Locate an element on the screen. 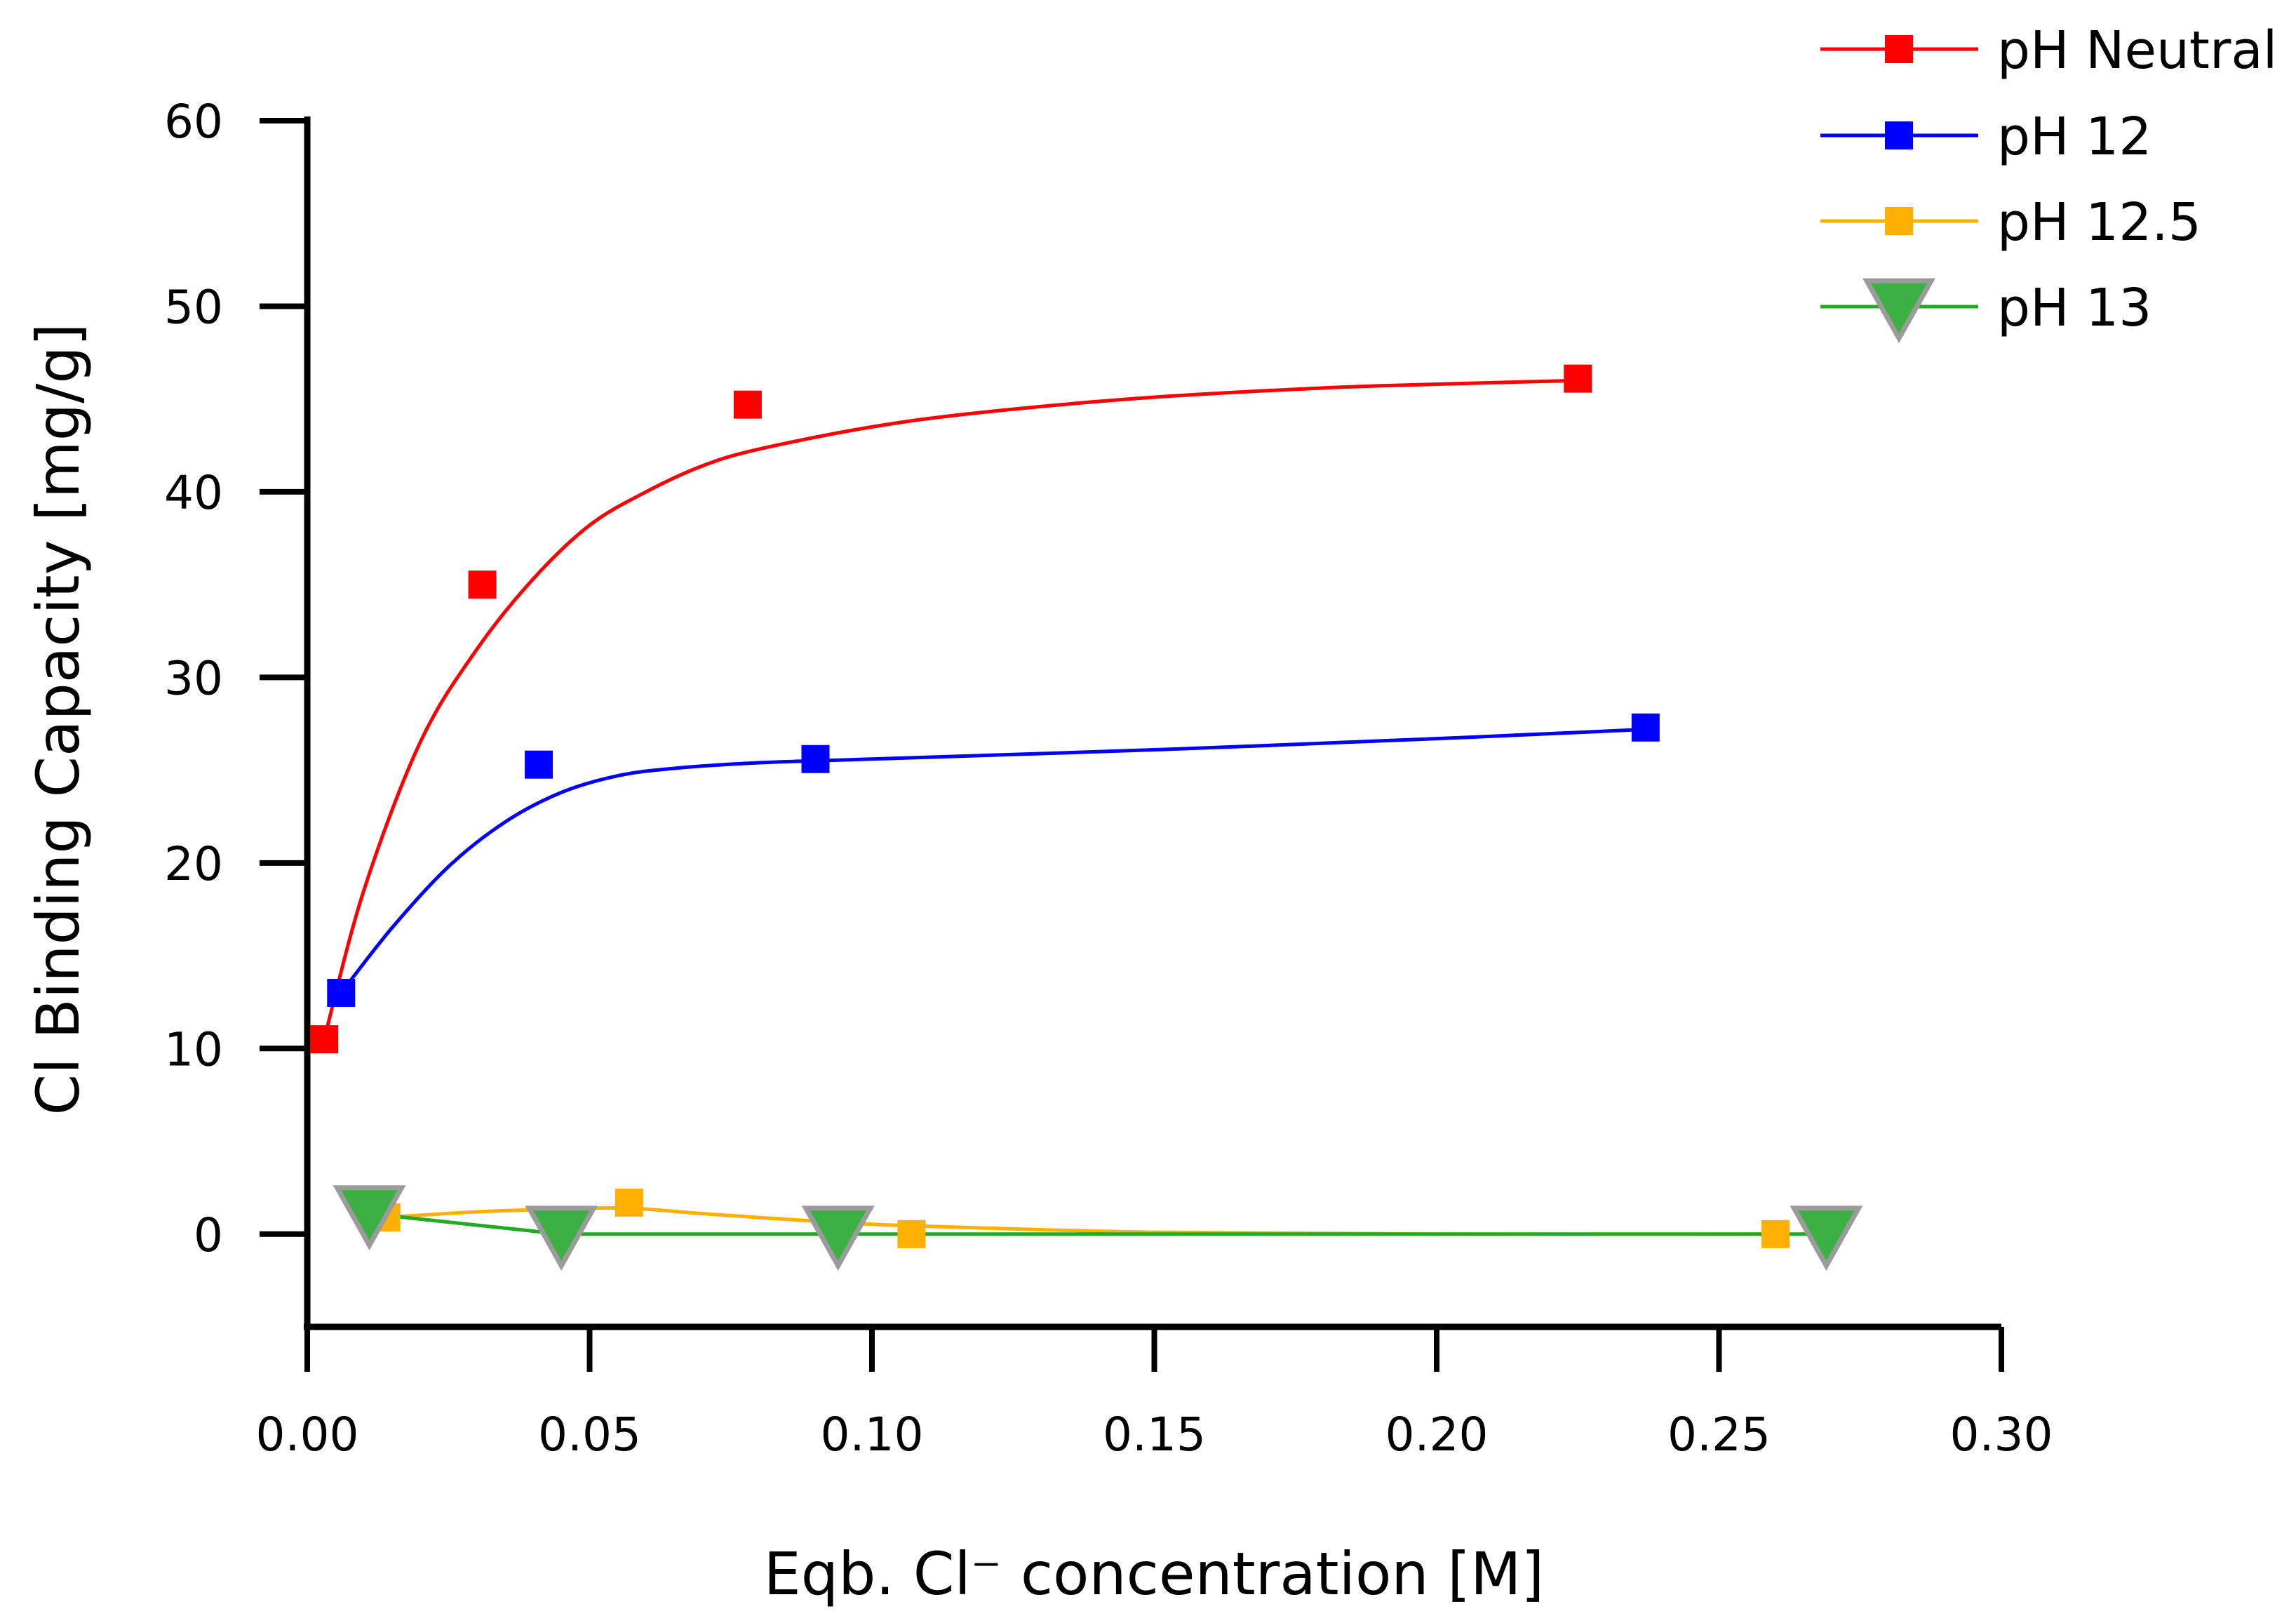  y-tick-label: 10 is located at coordinates (193, 1049).